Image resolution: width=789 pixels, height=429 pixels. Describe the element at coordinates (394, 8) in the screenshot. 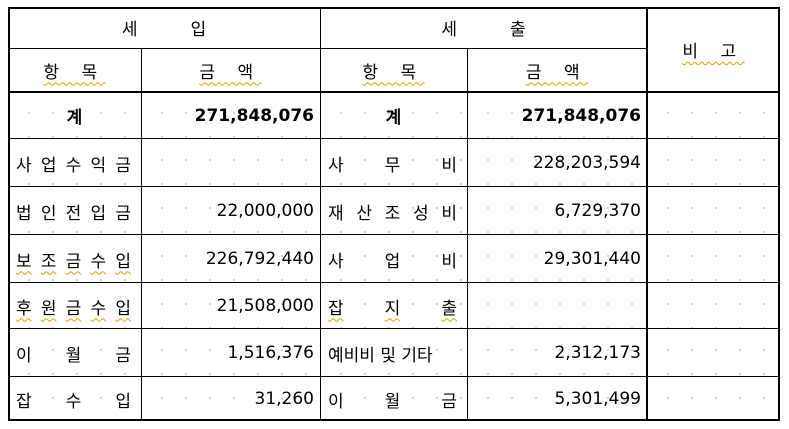

I see `border-top` at that location.